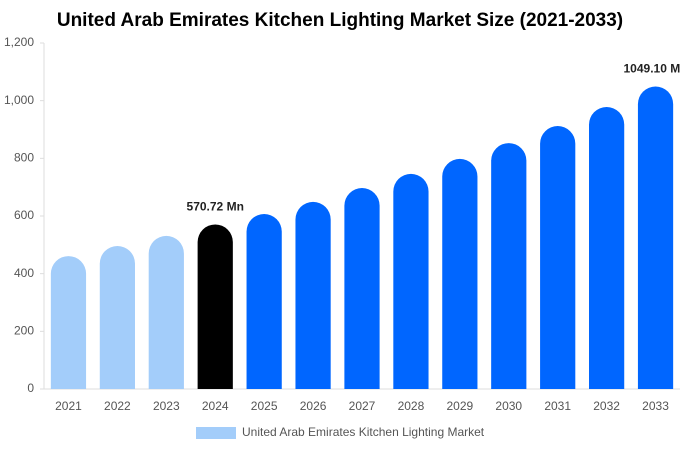 The width and height of the screenshot is (680, 450). Describe the element at coordinates (24, 331) in the screenshot. I see `y-tick-label: 200` at that location.